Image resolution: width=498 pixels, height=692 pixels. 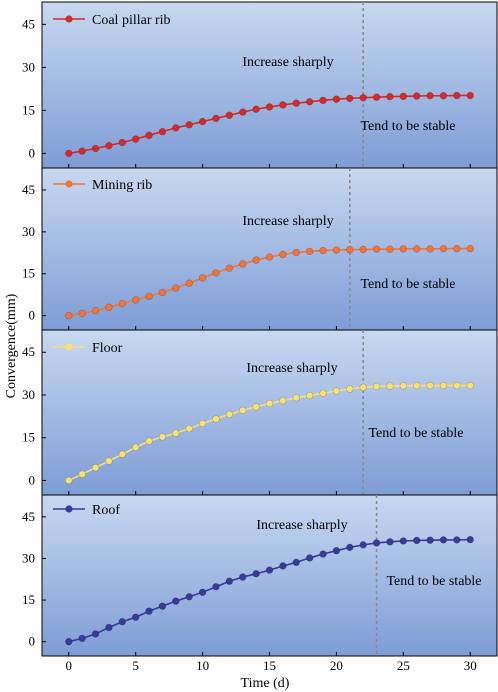 What do you see at coordinates (28, 189) in the screenshot?
I see `y-tick-label: 45` at bounding box center [28, 189].